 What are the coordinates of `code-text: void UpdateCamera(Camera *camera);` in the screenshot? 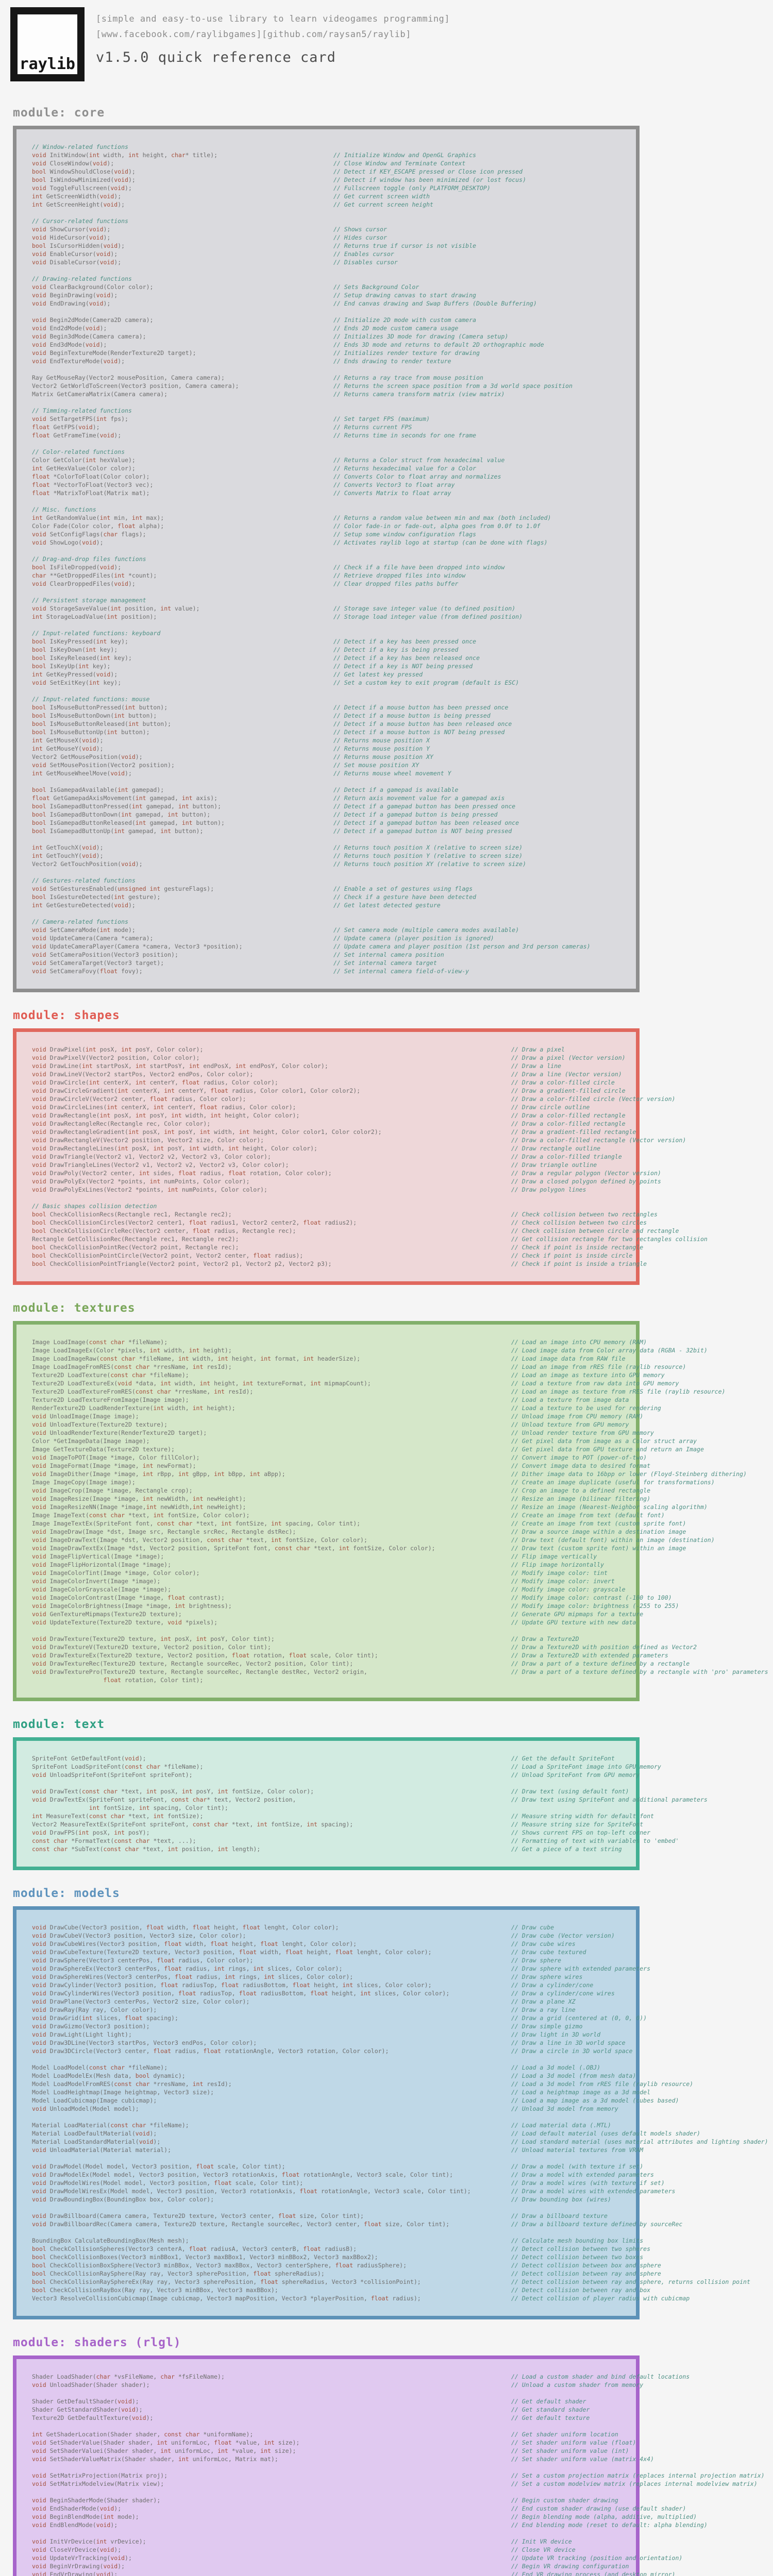 It's located at (93, 938).